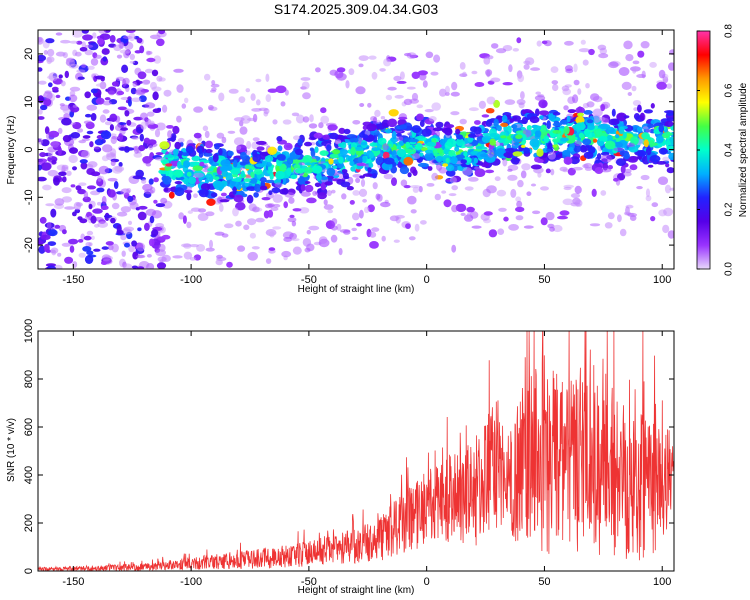 The image size is (750, 600). What do you see at coordinates (729, 31) in the screenshot?
I see `colorbar-tick-label: 0.8` at bounding box center [729, 31].